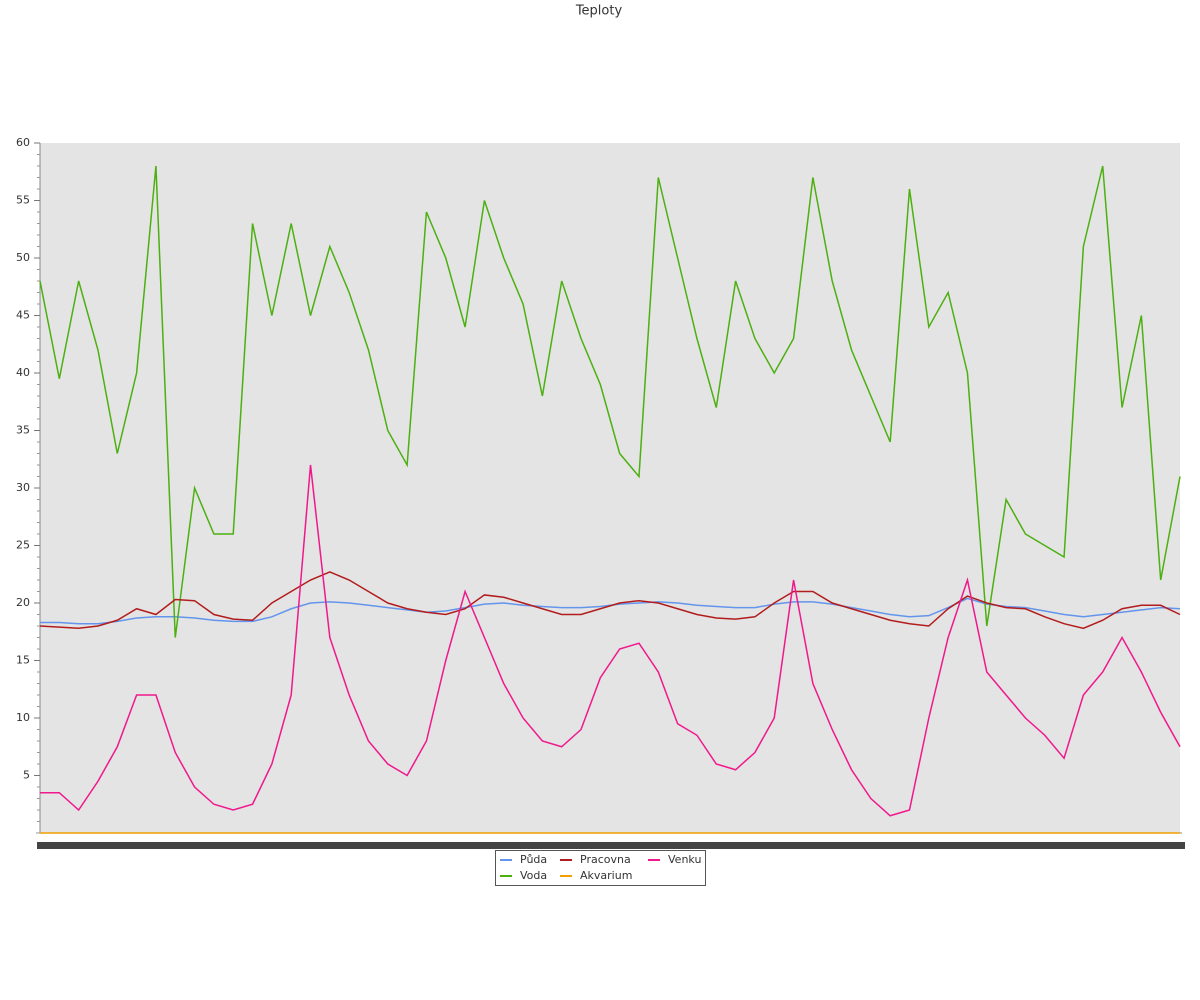 Image resolution: width=1200 pixels, height=1000 pixels. I want to click on series-line, so click(610, 600).